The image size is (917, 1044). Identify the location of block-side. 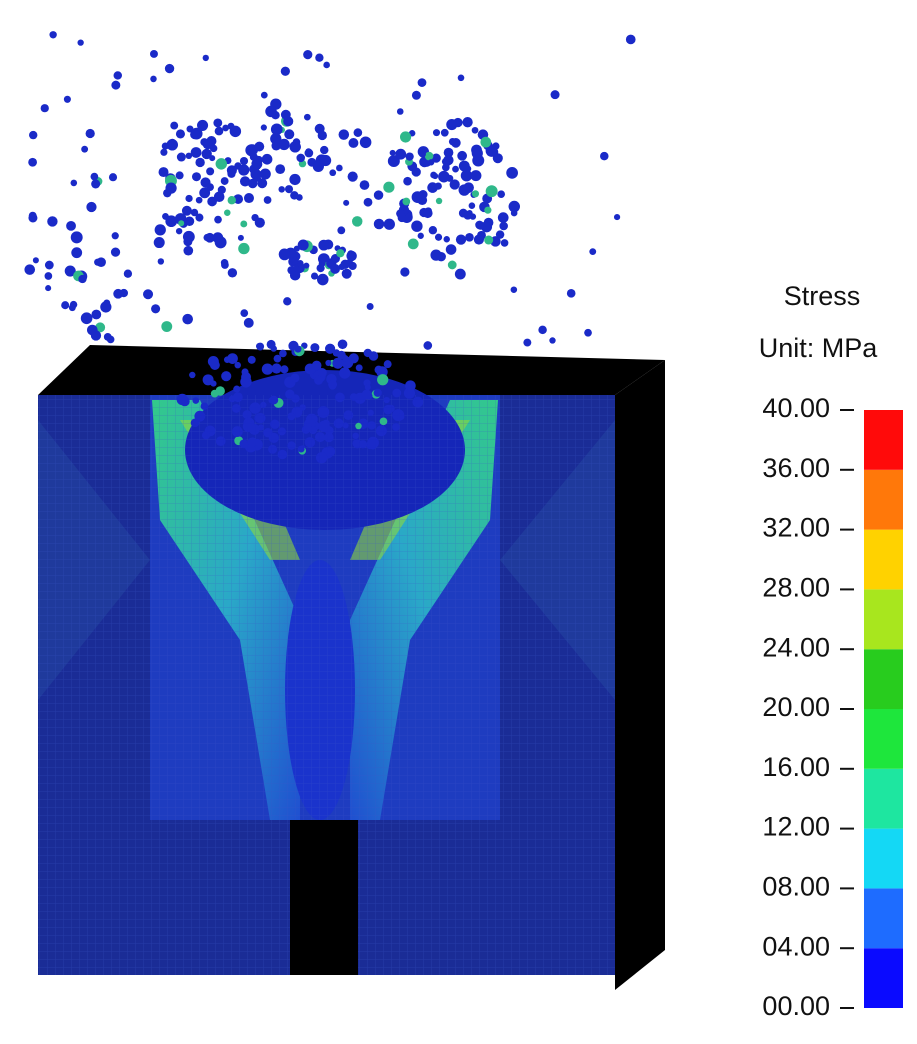
(640, 675).